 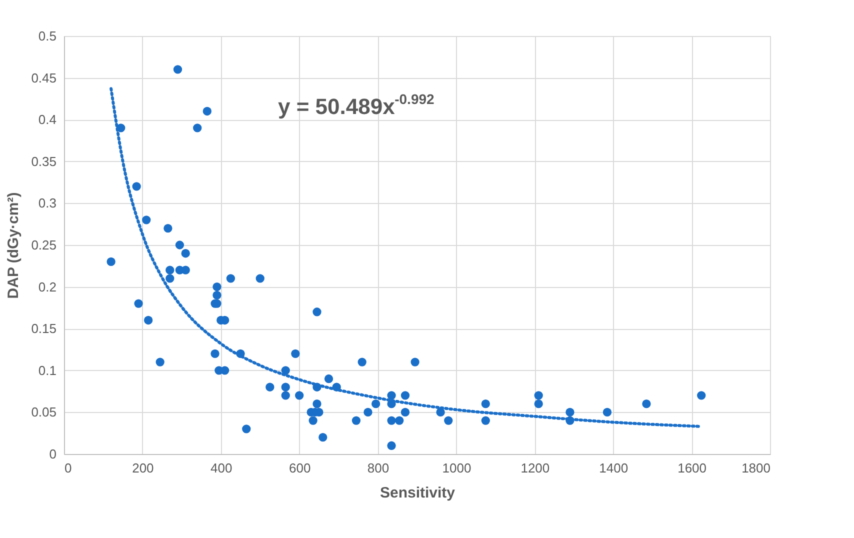 I want to click on y-tick-label: 0.35, so click(x=43, y=161).